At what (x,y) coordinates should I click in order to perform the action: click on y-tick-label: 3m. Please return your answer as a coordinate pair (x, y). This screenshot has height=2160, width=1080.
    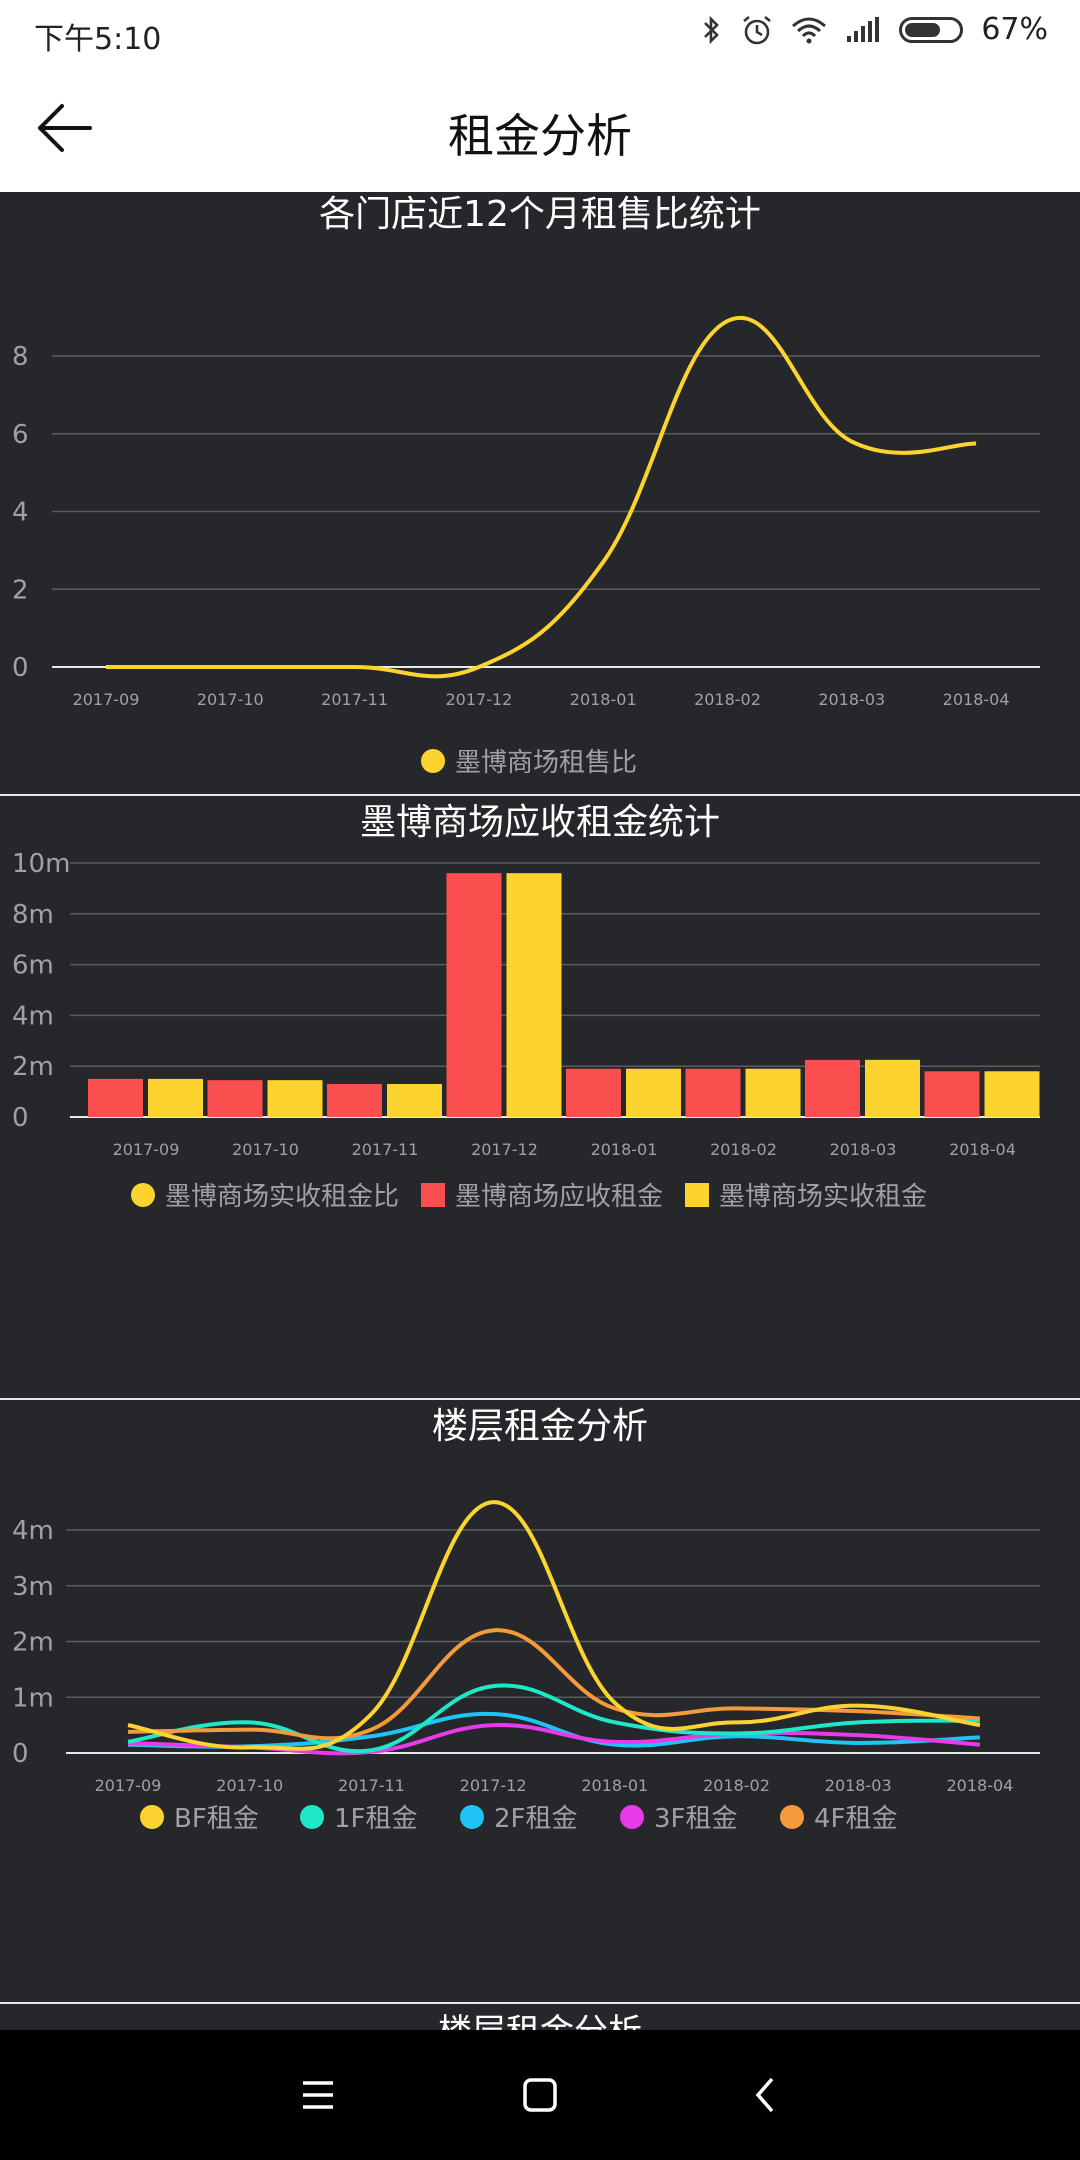
    Looking at the image, I should click on (33, 1587).